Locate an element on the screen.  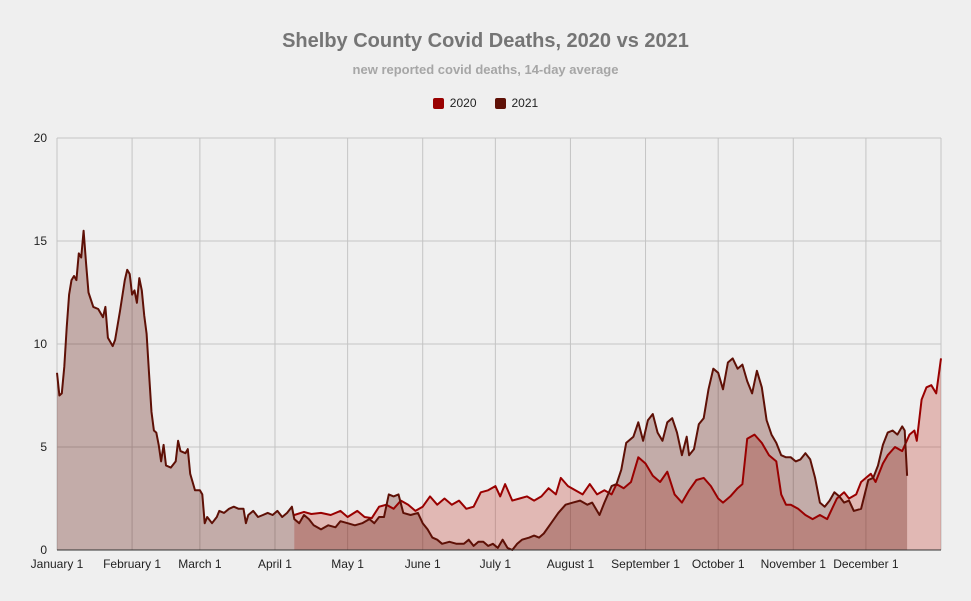
legend-label-2020: 2020 is located at coordinates (463, 103).